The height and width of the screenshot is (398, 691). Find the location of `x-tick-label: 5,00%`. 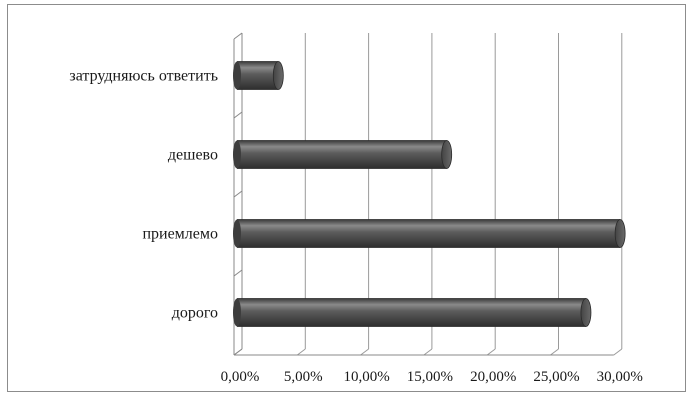

x-tick-label: 5,00% is located at coordinates (303, 377).